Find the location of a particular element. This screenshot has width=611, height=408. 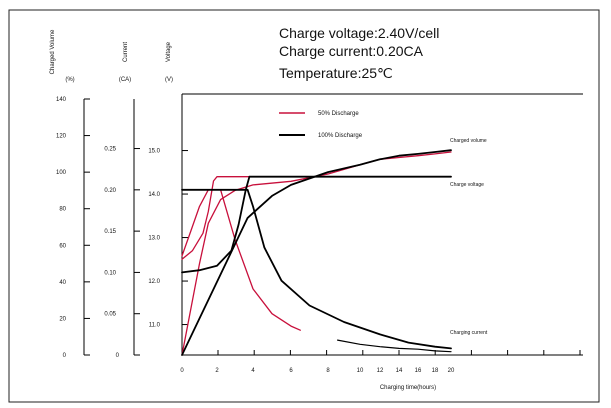

tick-label-x-20: 20 is located at coordinates (451, 371).